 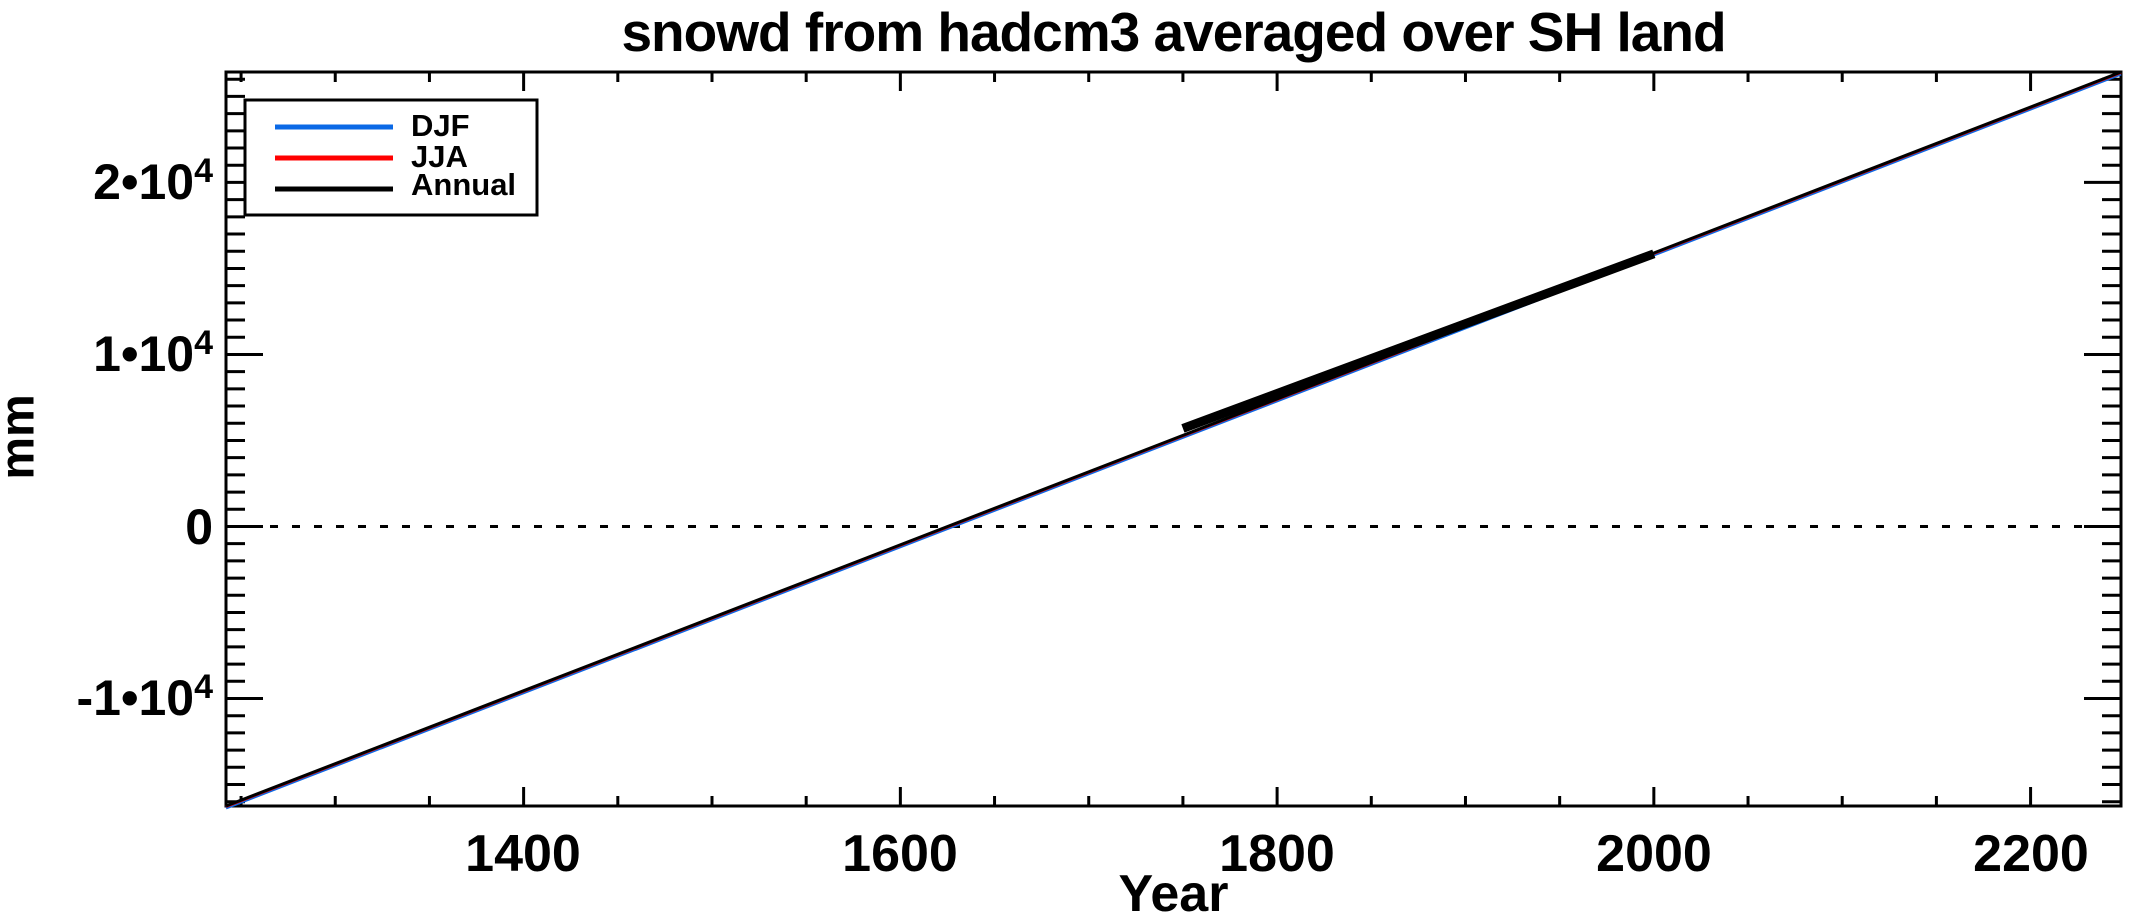 I want to click on y-tick-mantissa: 0, so click(x=199, y=527).